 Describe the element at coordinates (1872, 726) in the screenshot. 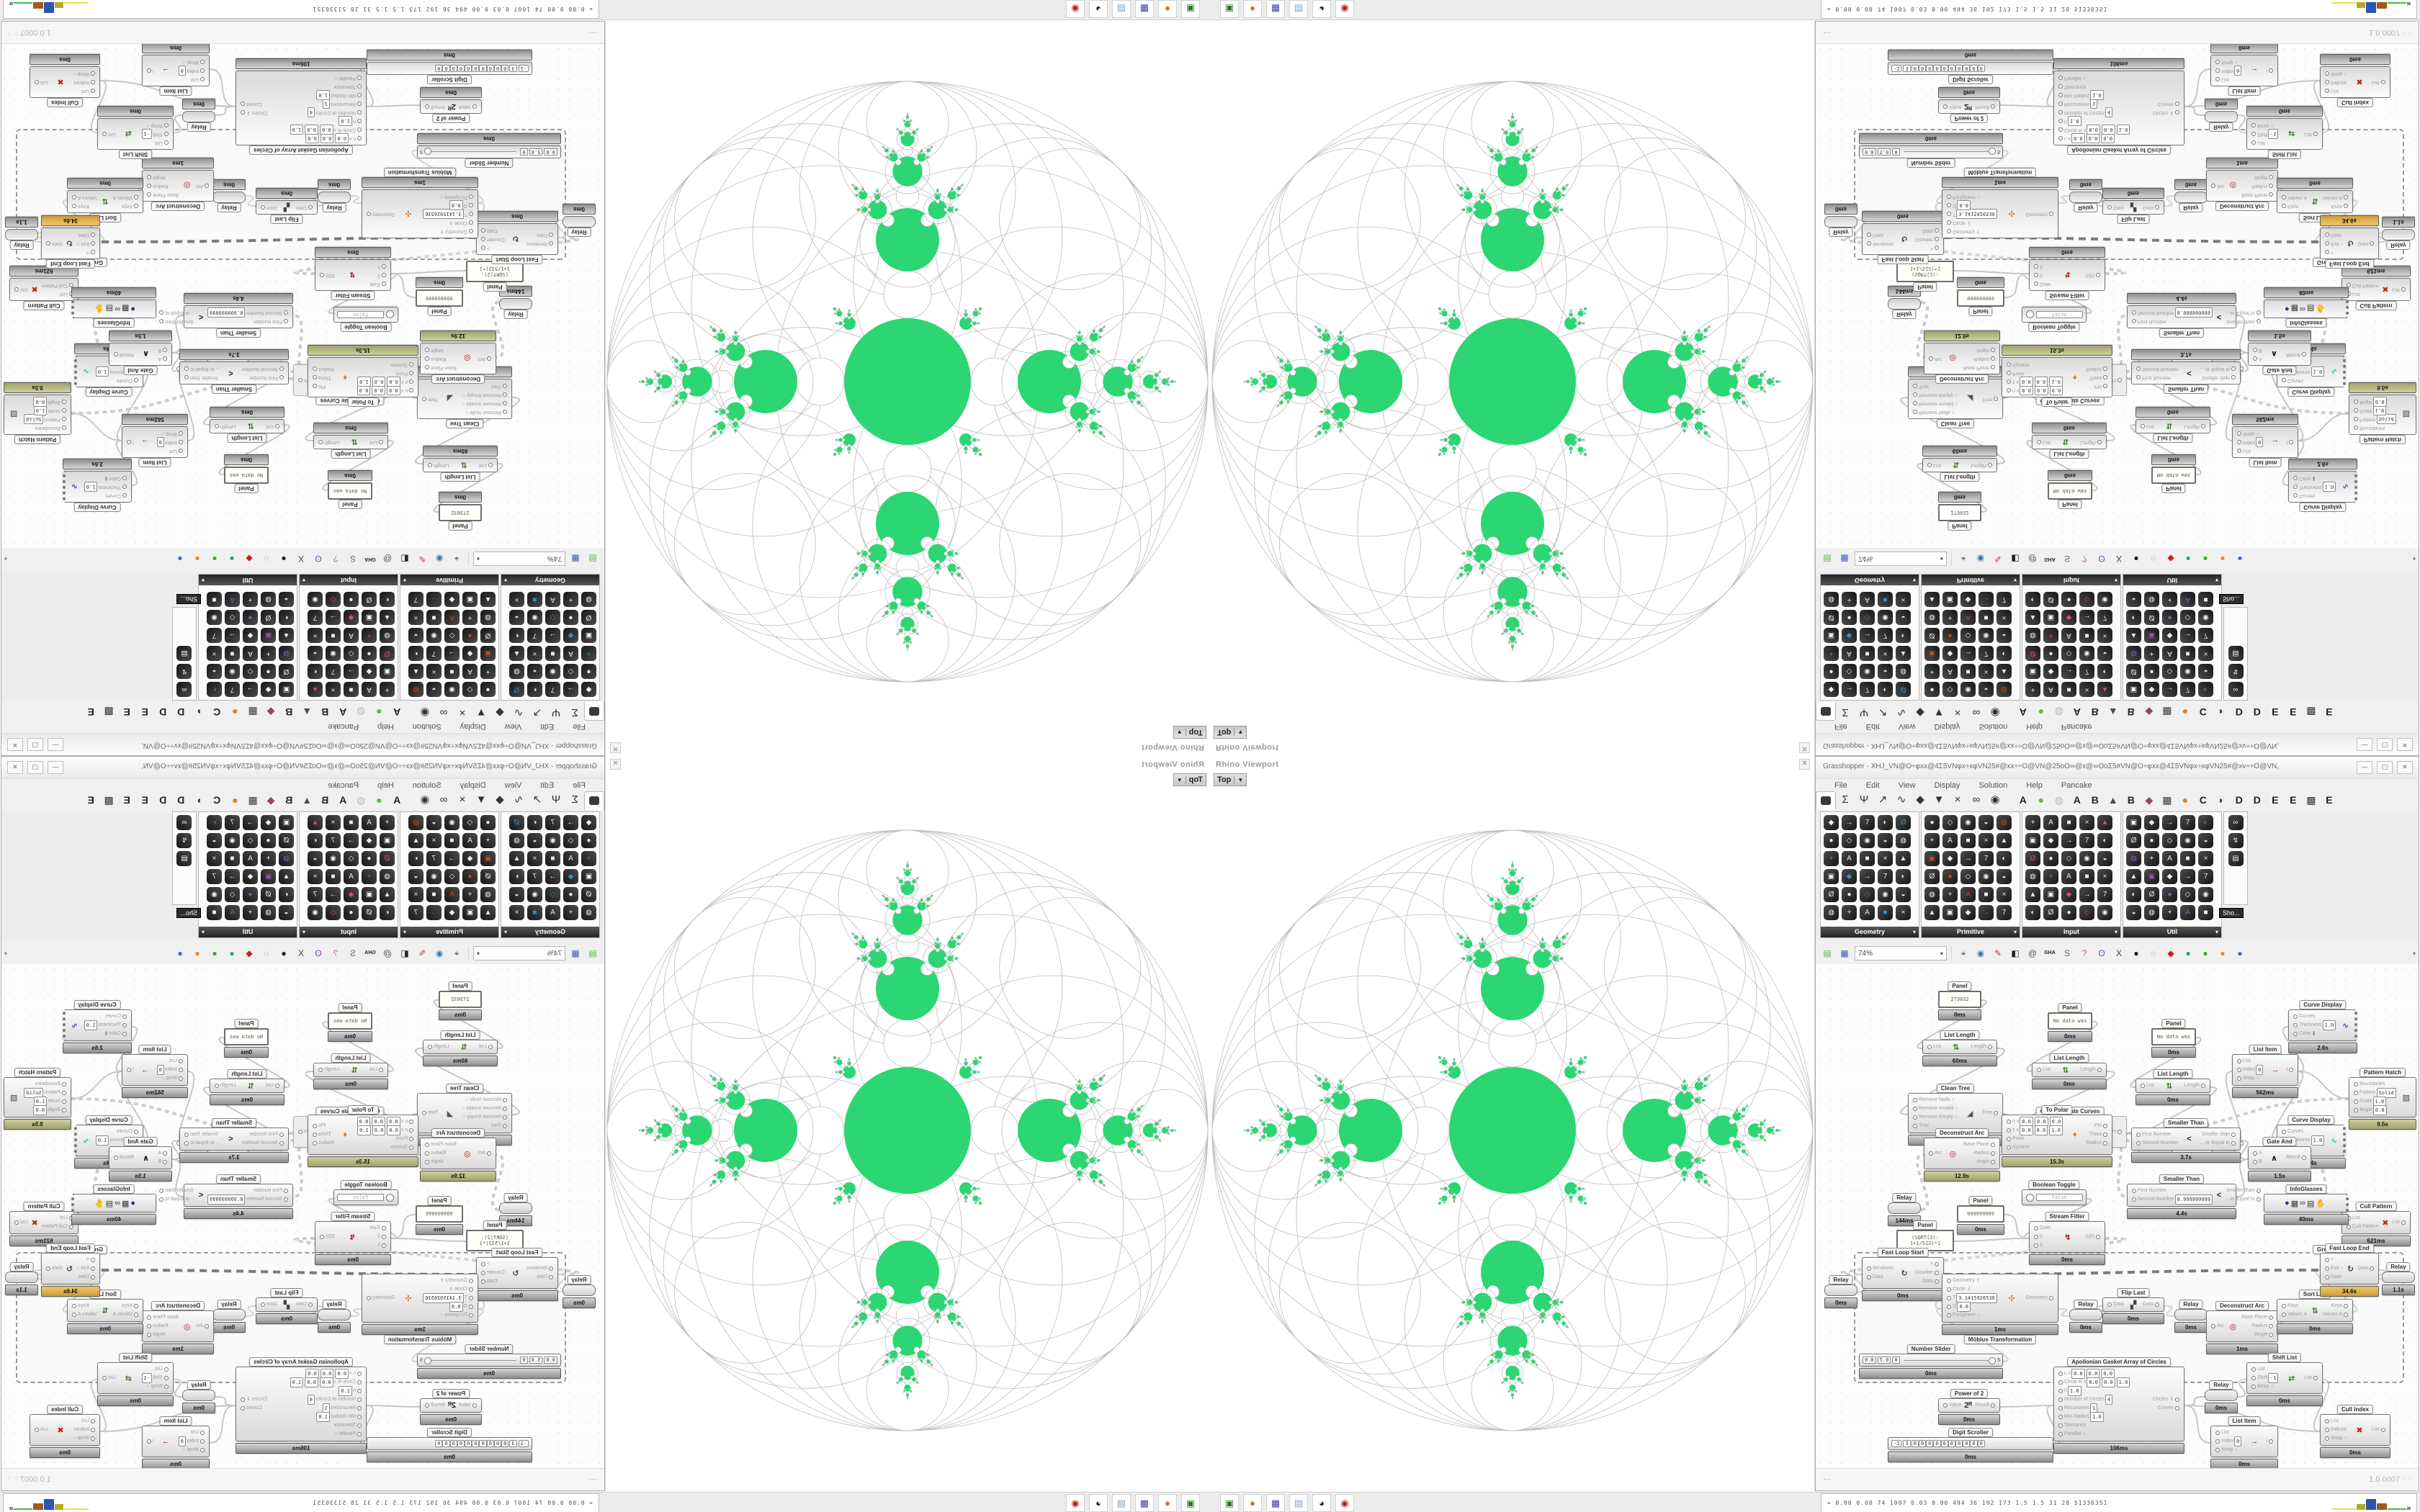

I see `menu-item-edit: Edit` at that location.